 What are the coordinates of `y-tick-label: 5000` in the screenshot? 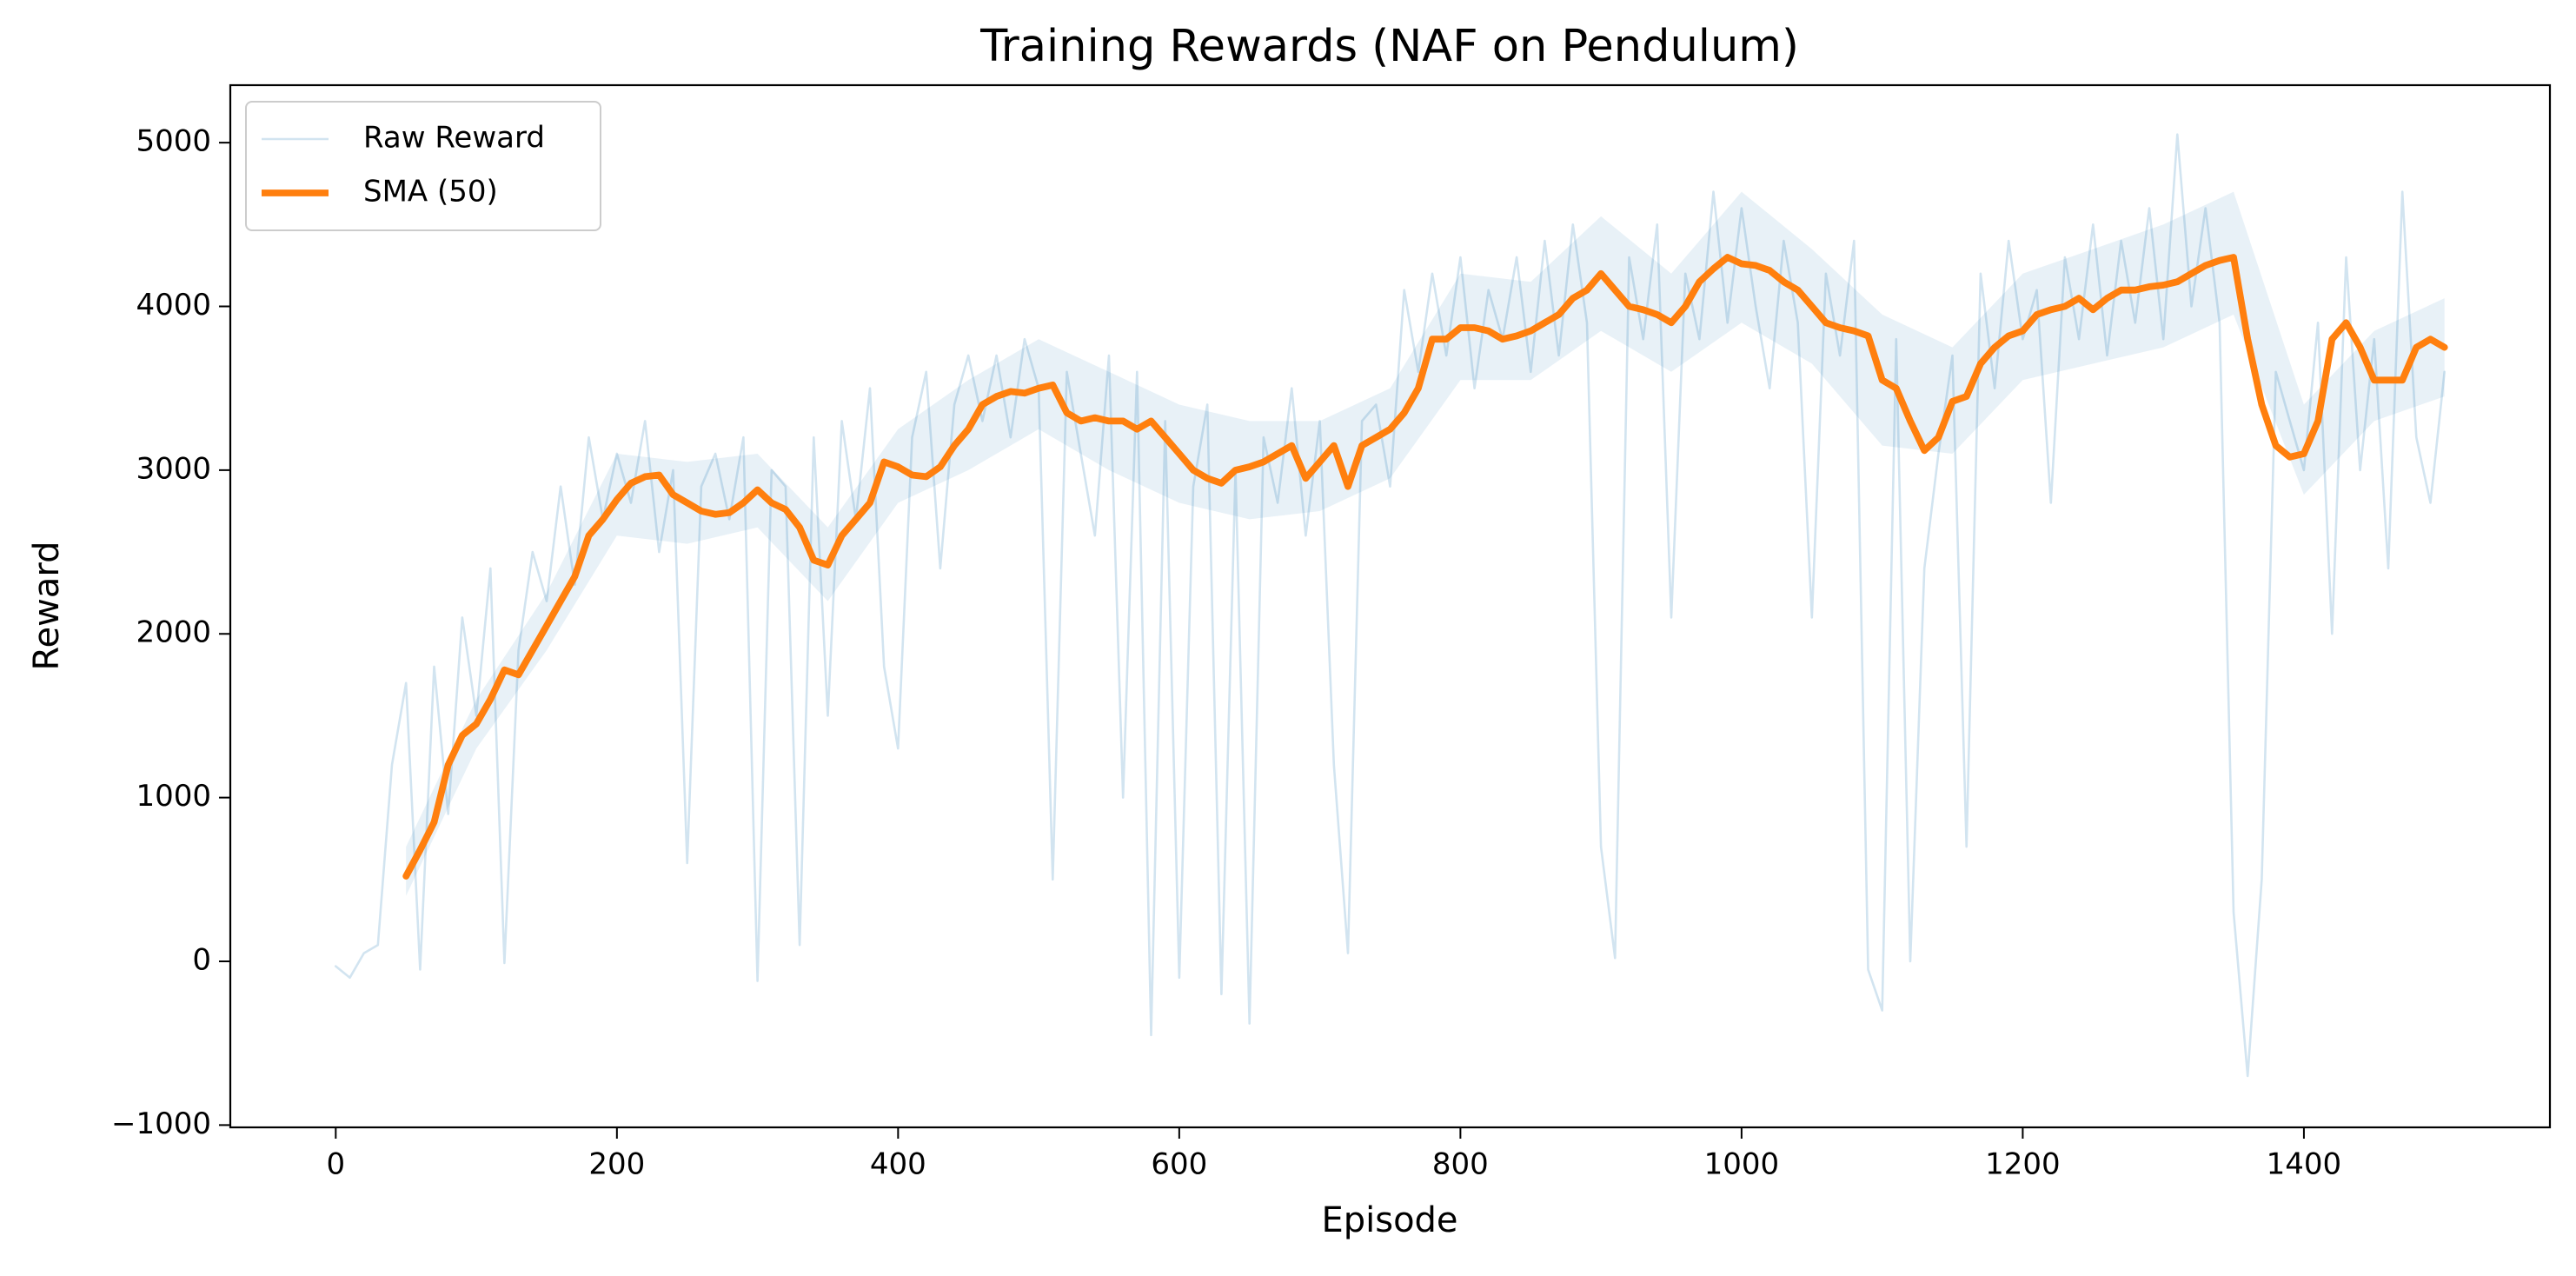 It's located at (173, 141).